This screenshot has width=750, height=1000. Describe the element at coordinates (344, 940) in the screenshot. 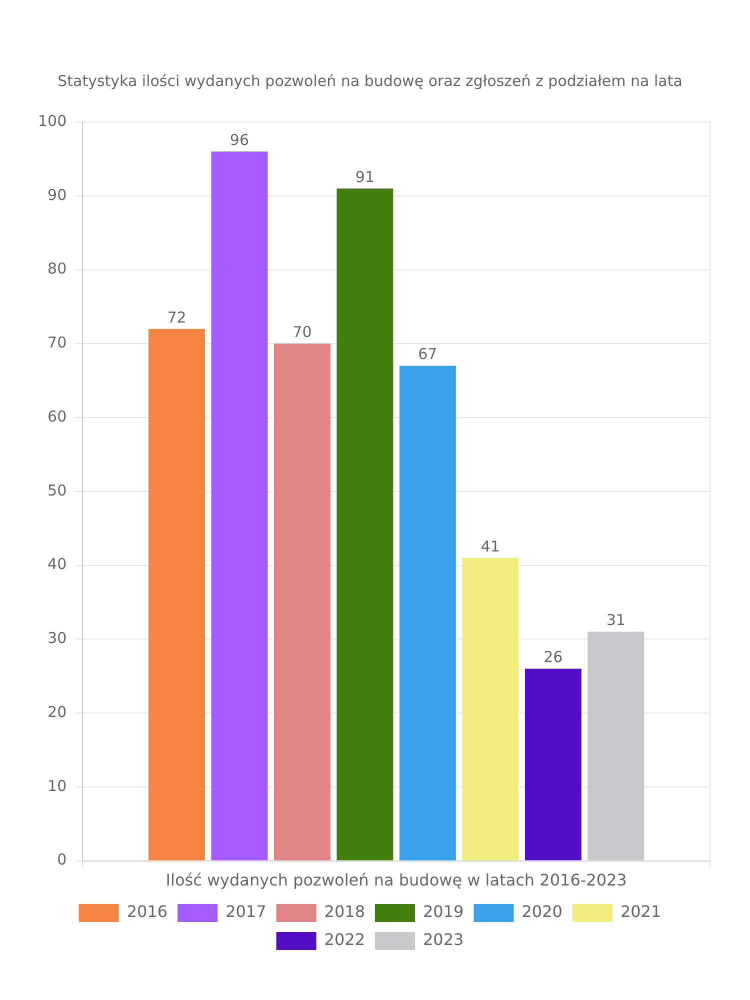

I see `legend-label: 2022` at that location.